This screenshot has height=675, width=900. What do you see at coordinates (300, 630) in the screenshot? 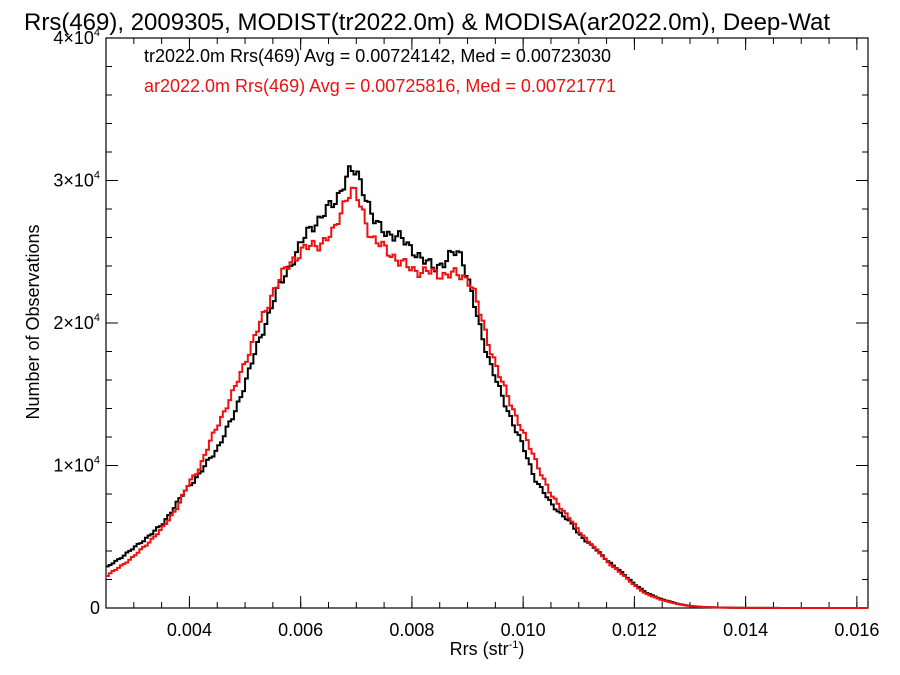
I see `x-tick-label: 0.006` at bounding box center [300, 630].